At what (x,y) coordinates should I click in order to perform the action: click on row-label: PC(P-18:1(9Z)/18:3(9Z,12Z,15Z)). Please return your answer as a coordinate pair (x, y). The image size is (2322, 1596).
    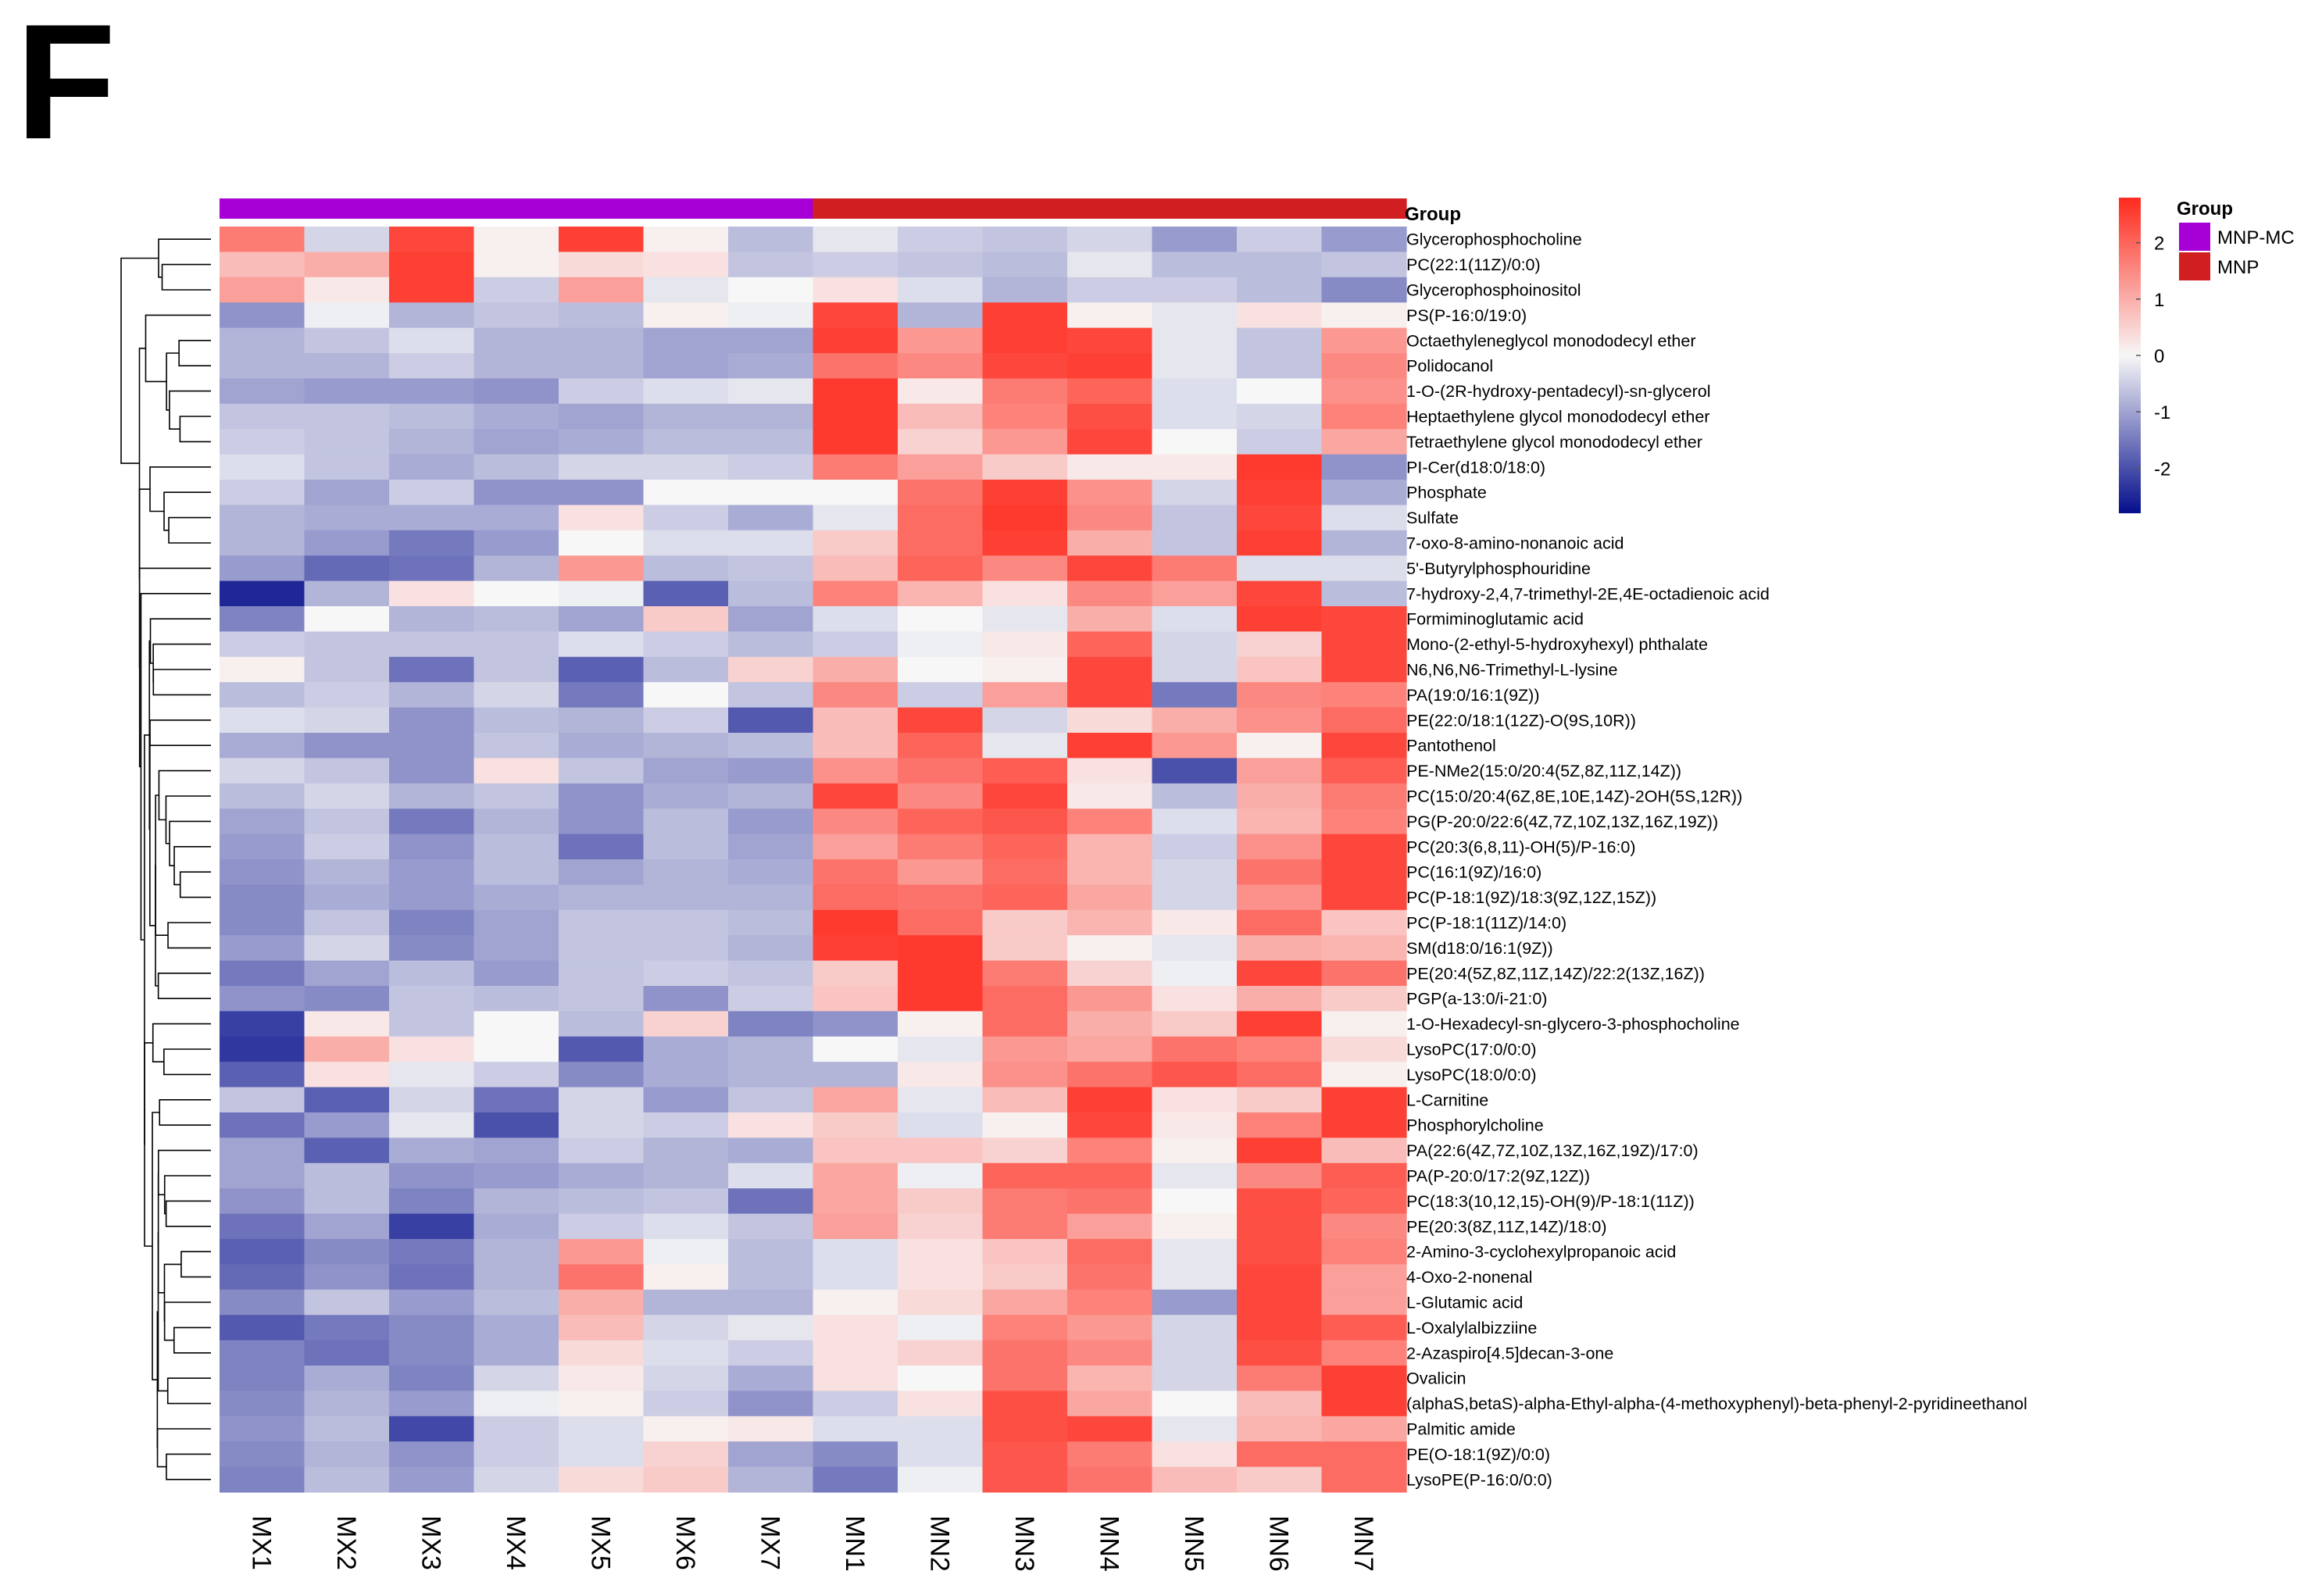
    Looking at the image, I should click on (1531, 897).